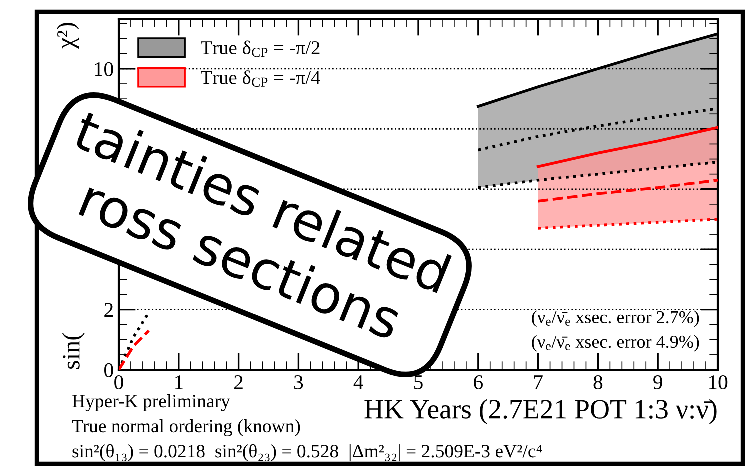 The image size is (746, 466). Describe the element at coordinates (418, 383) in the screenshot. I see `x-tick-label: 5` at that location.